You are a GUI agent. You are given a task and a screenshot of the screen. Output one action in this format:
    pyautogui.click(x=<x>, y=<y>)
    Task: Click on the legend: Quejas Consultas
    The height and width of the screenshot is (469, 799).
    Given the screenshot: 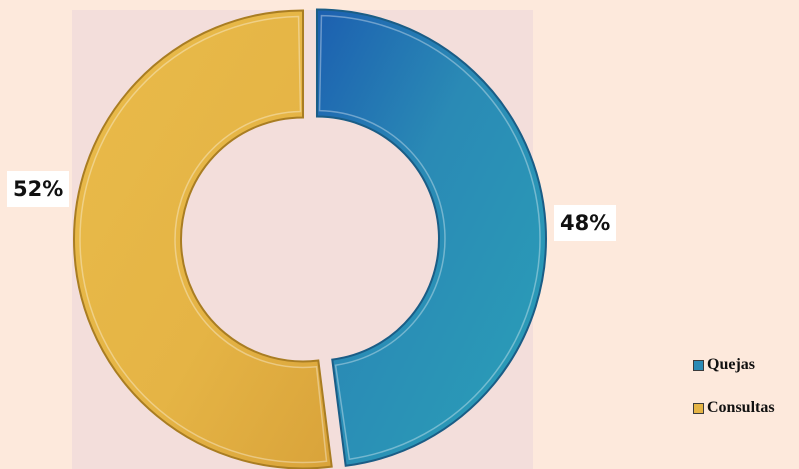 What is the action you would take?
    pyautogui.click(x=734, y=398)
    